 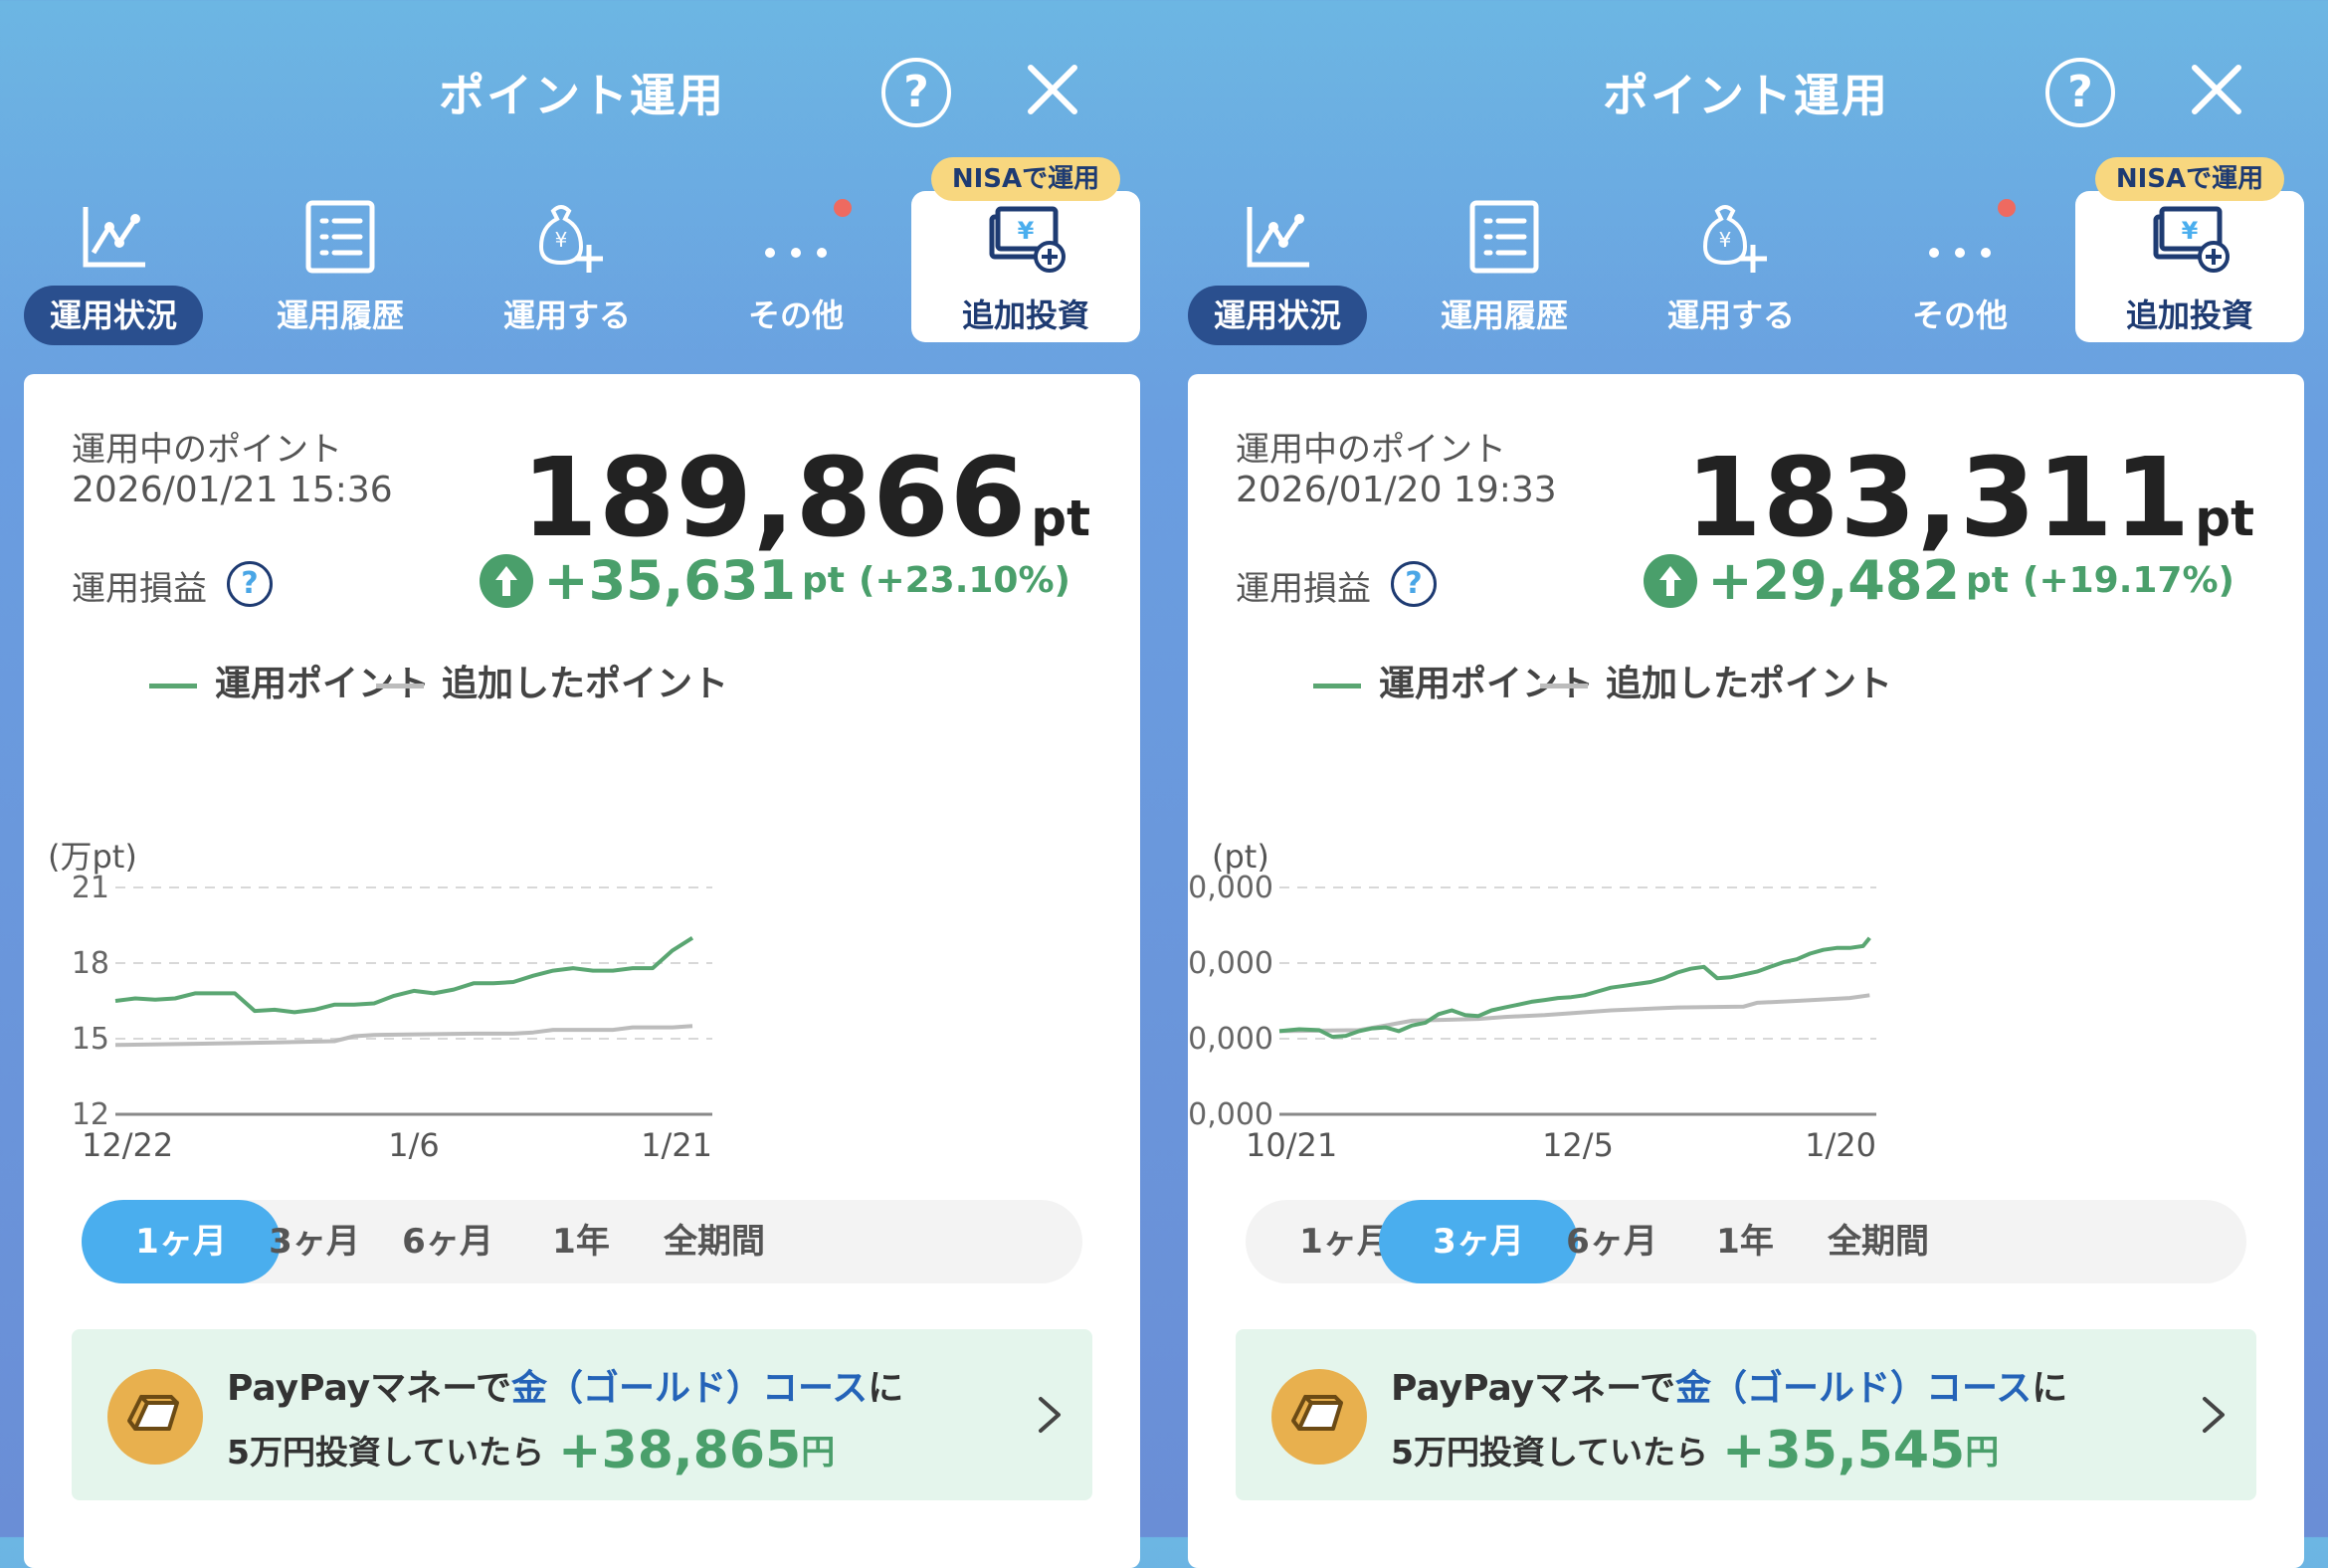 What do you see at coordinates (679, 1450) in the screenshot?
I see `promo-amount: +38,865` at bounding box center [679, 1450].